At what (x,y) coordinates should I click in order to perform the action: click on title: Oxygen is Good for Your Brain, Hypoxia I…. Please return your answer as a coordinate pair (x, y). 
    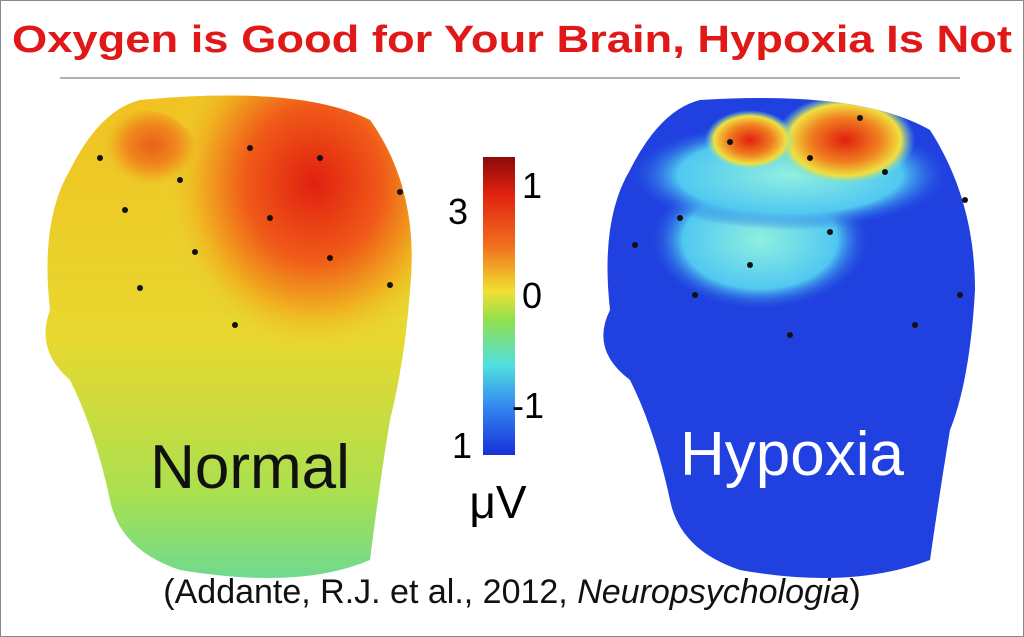
    Looking at the image, I should click on (512, 40).